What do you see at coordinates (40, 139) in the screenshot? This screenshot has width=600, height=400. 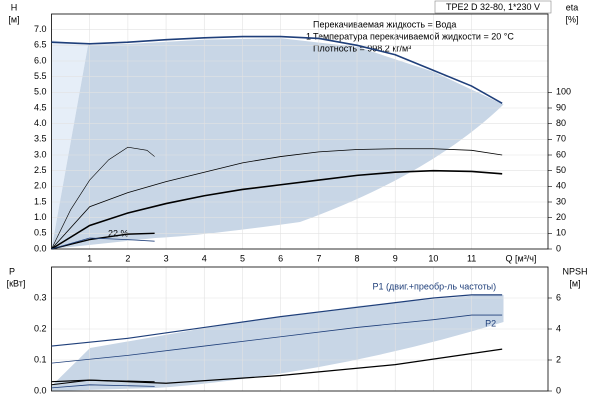 I see `y-tick-label: 3.5` at bounding box center [40, 139].